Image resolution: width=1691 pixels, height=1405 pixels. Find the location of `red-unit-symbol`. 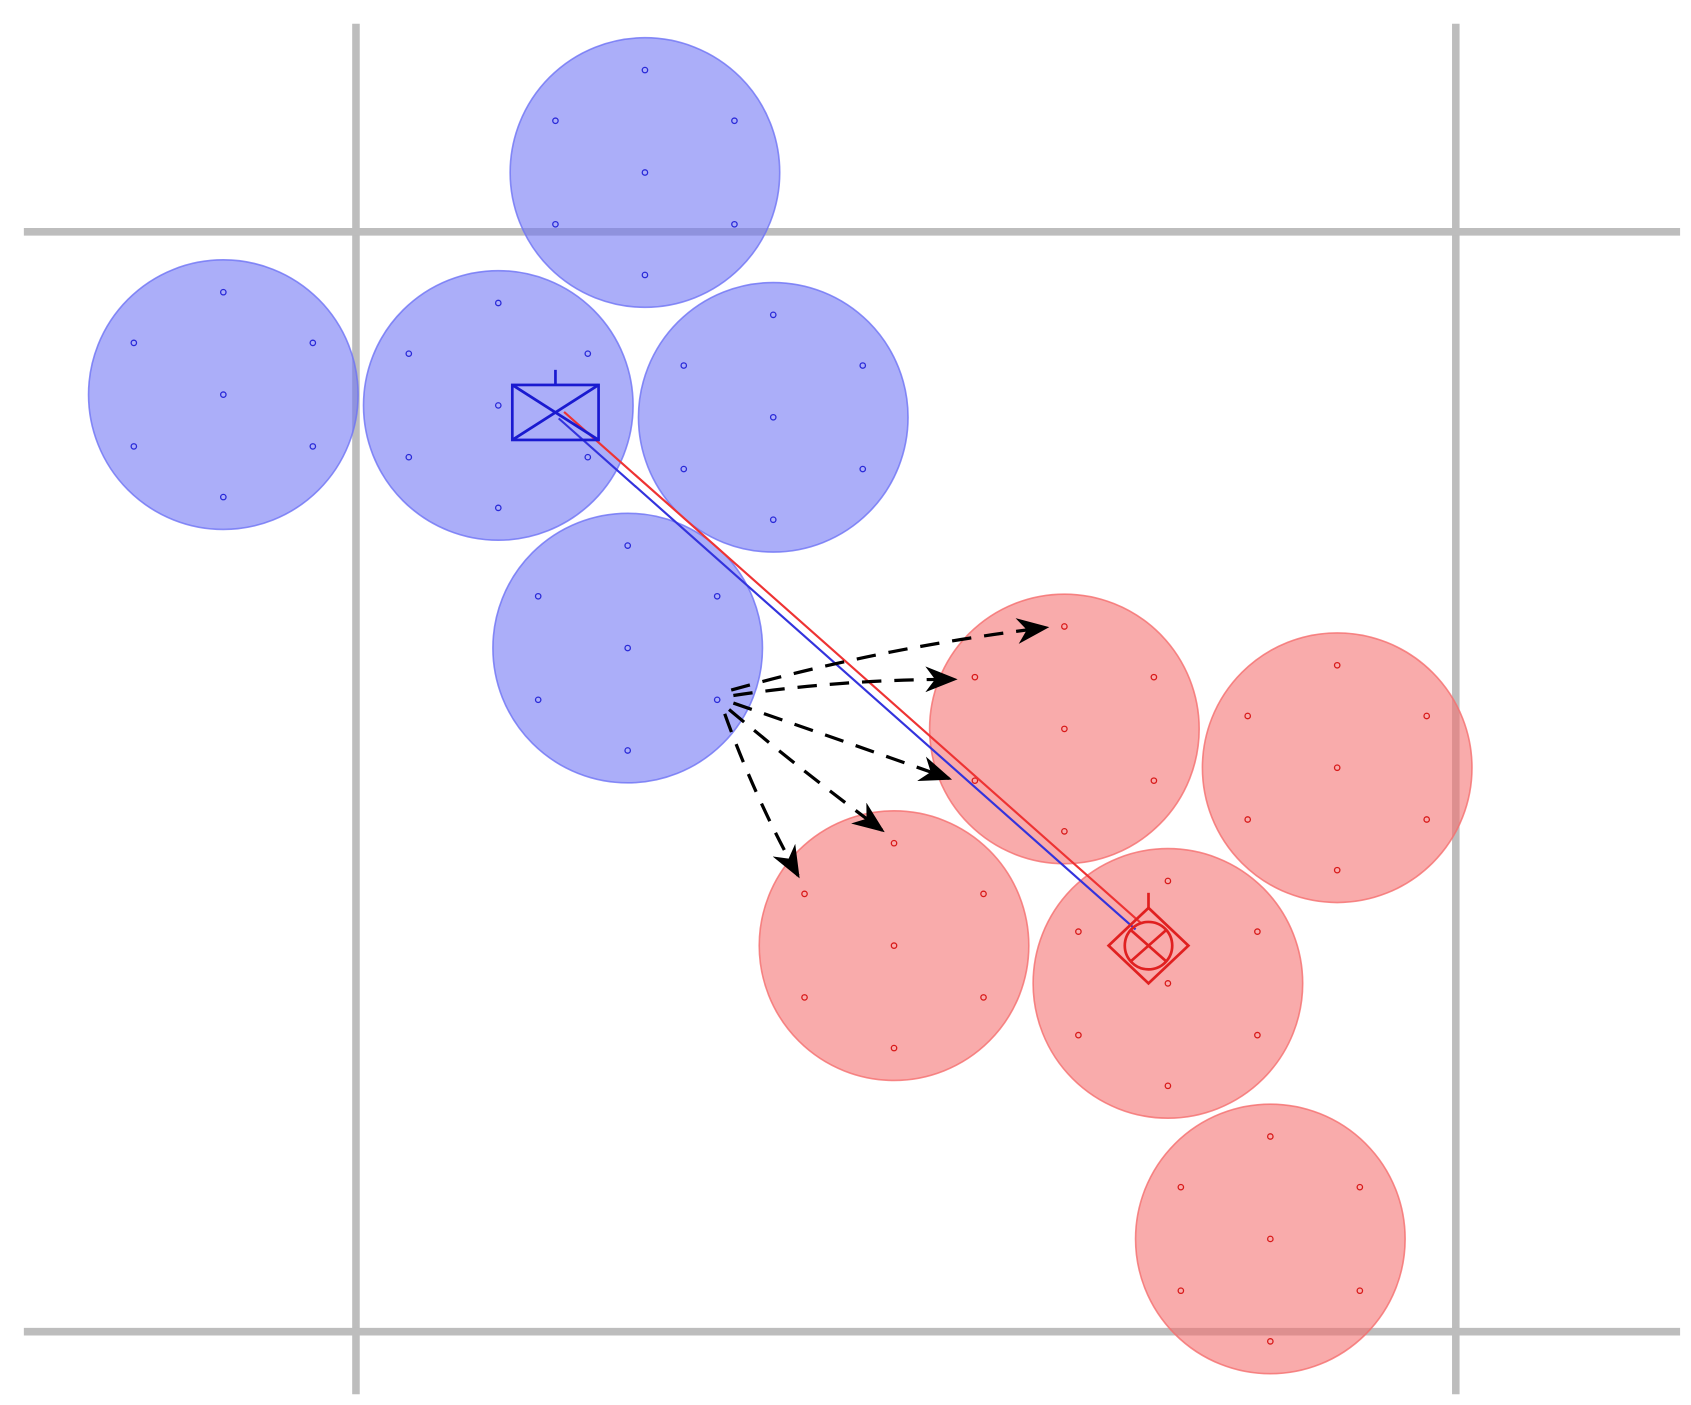

red-unit-symbol is located at coordinates (1148, 939).